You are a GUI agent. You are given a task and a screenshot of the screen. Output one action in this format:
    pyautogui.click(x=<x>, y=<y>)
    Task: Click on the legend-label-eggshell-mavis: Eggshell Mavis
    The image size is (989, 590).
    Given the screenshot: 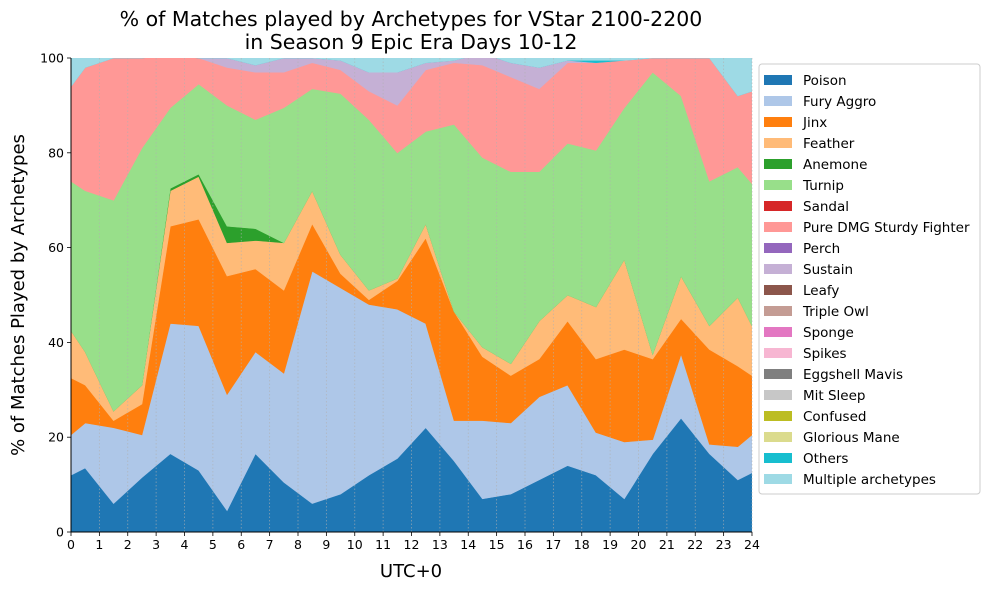 What is the action you would take?
    pyautogui.click(x=853, y=375)
    